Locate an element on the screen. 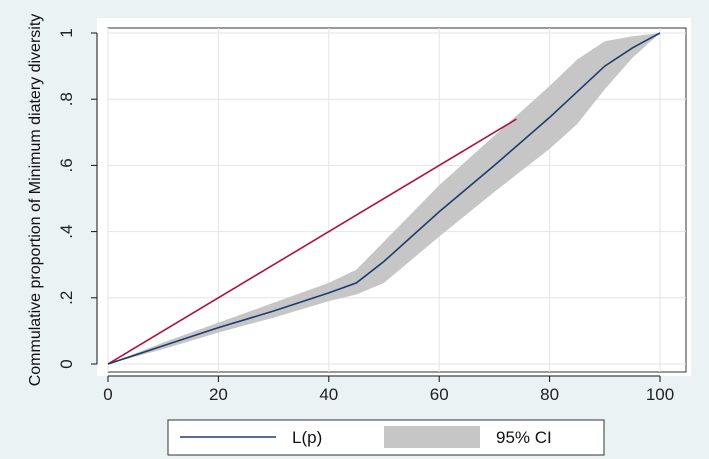  y-axis: 0 .2 .4 .6 .8 1 is located at coordinates (77, 198).